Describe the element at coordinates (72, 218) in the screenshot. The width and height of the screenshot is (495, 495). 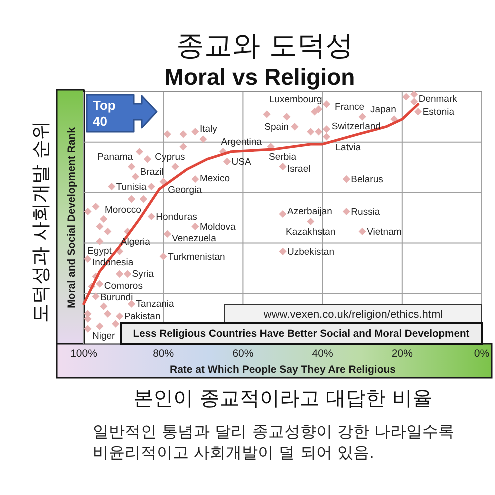
I see `y-axis-title: Moral and Social Development Rank` at that location.